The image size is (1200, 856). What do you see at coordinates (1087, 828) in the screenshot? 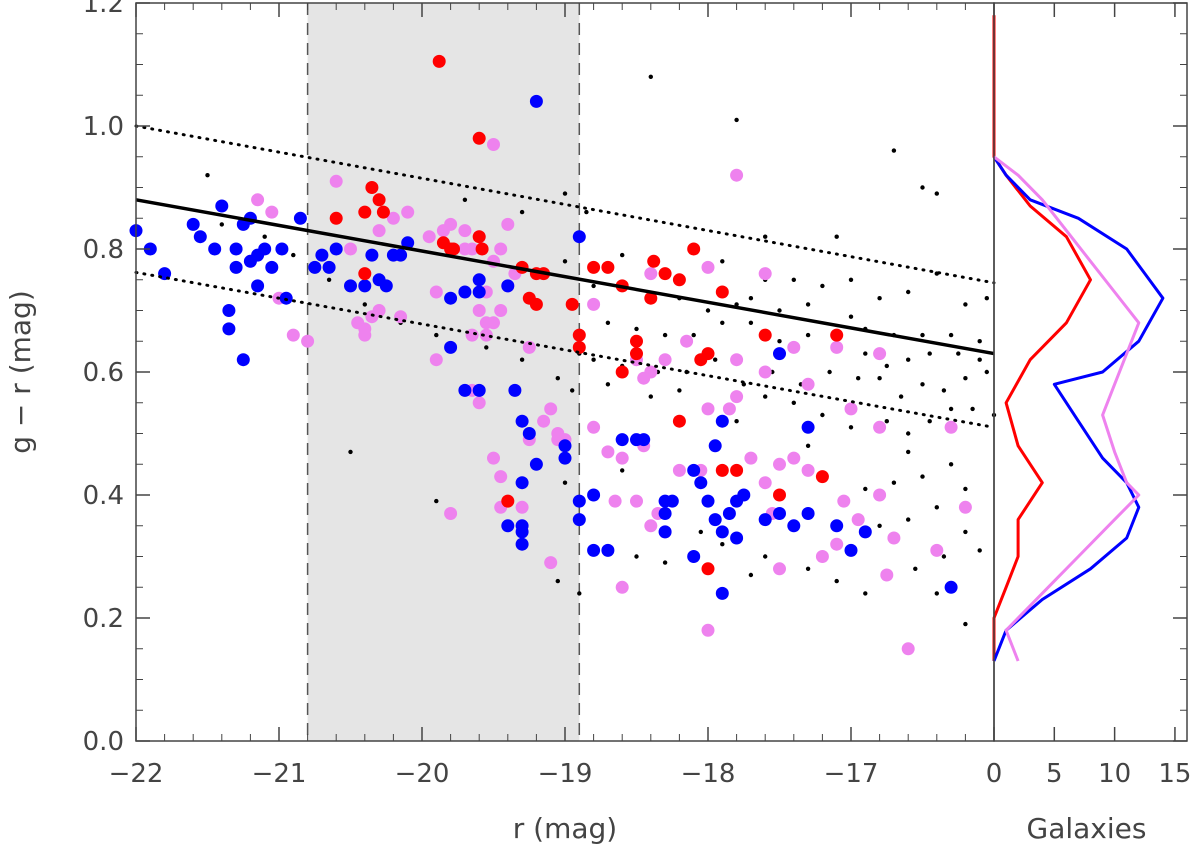
I see `histogram-x-axis-title: Galaxies` at bounding box center [1087, 828].